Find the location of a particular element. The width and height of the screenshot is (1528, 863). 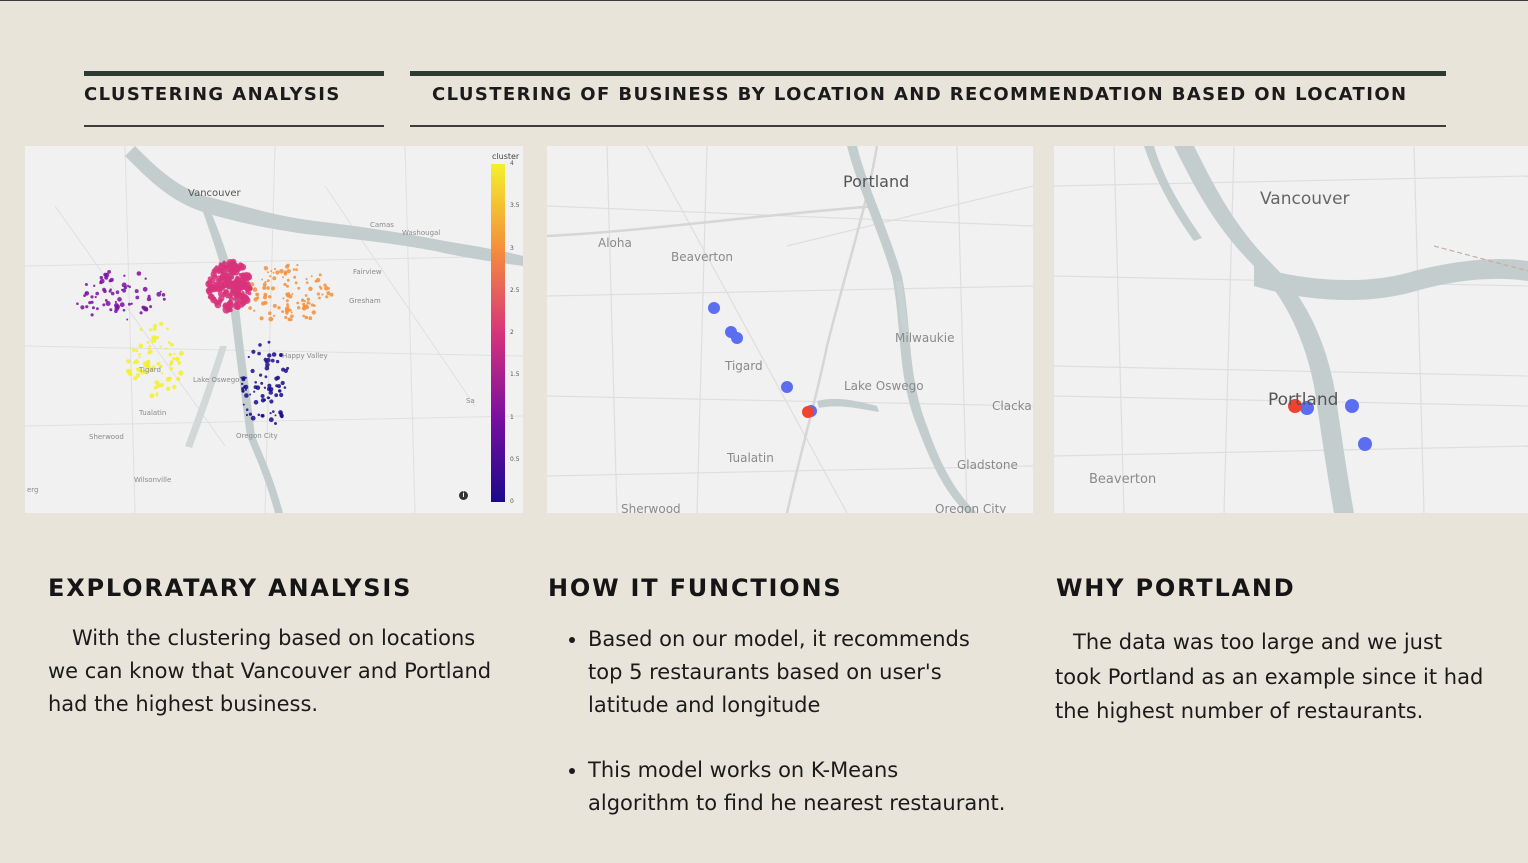

text-line: took Portland as an example since it had is located at coordinates (1269, 676).